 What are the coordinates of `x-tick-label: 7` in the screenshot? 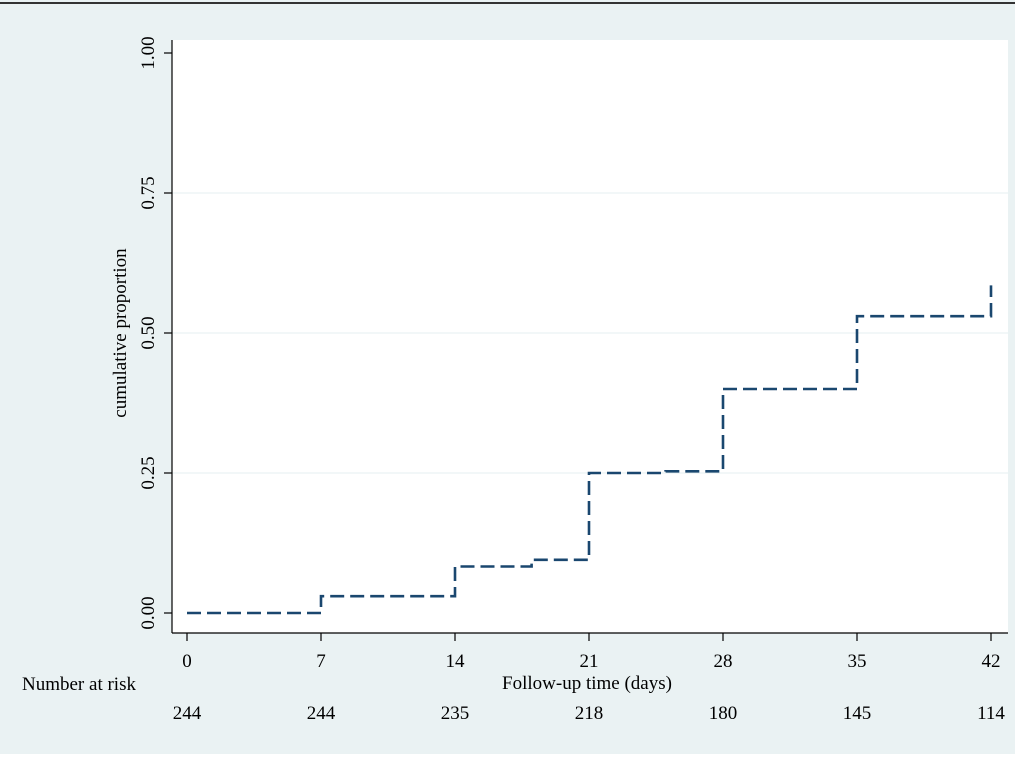 It's located at (321, 661).